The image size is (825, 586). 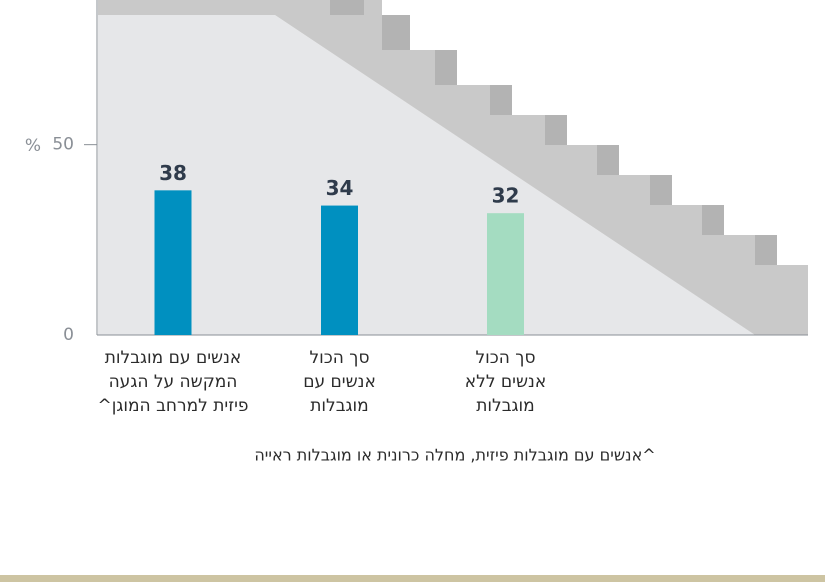 I want to click on value-label: 38, so click(x=173, y=173).